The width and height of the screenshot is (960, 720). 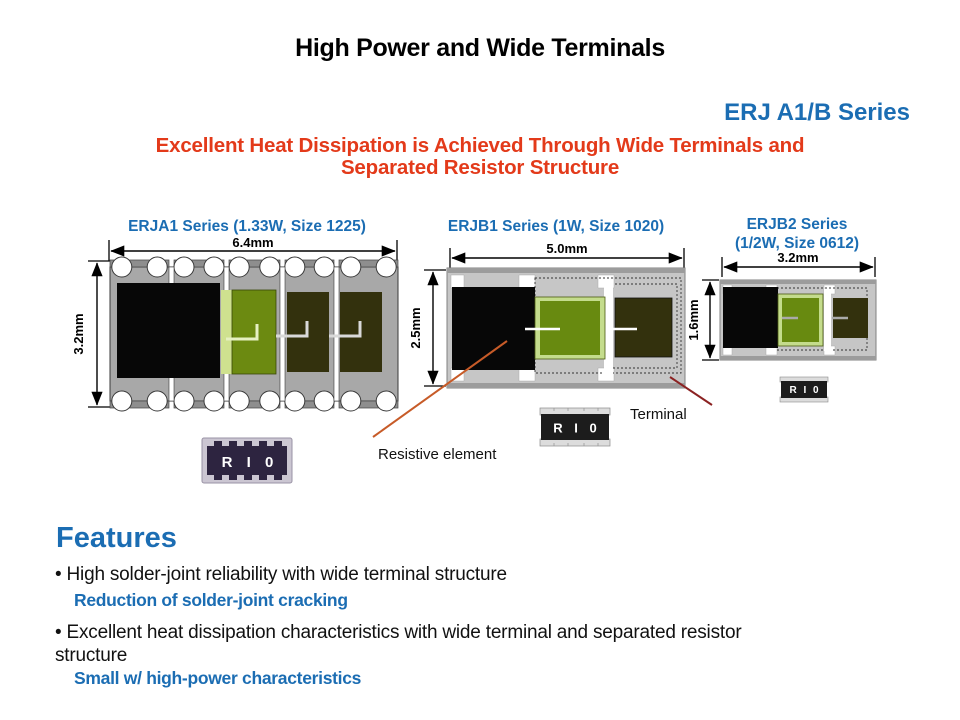 I want to click on erjb1-width-dimension-arrow: 5.0mm, so click(x=567, y=254).